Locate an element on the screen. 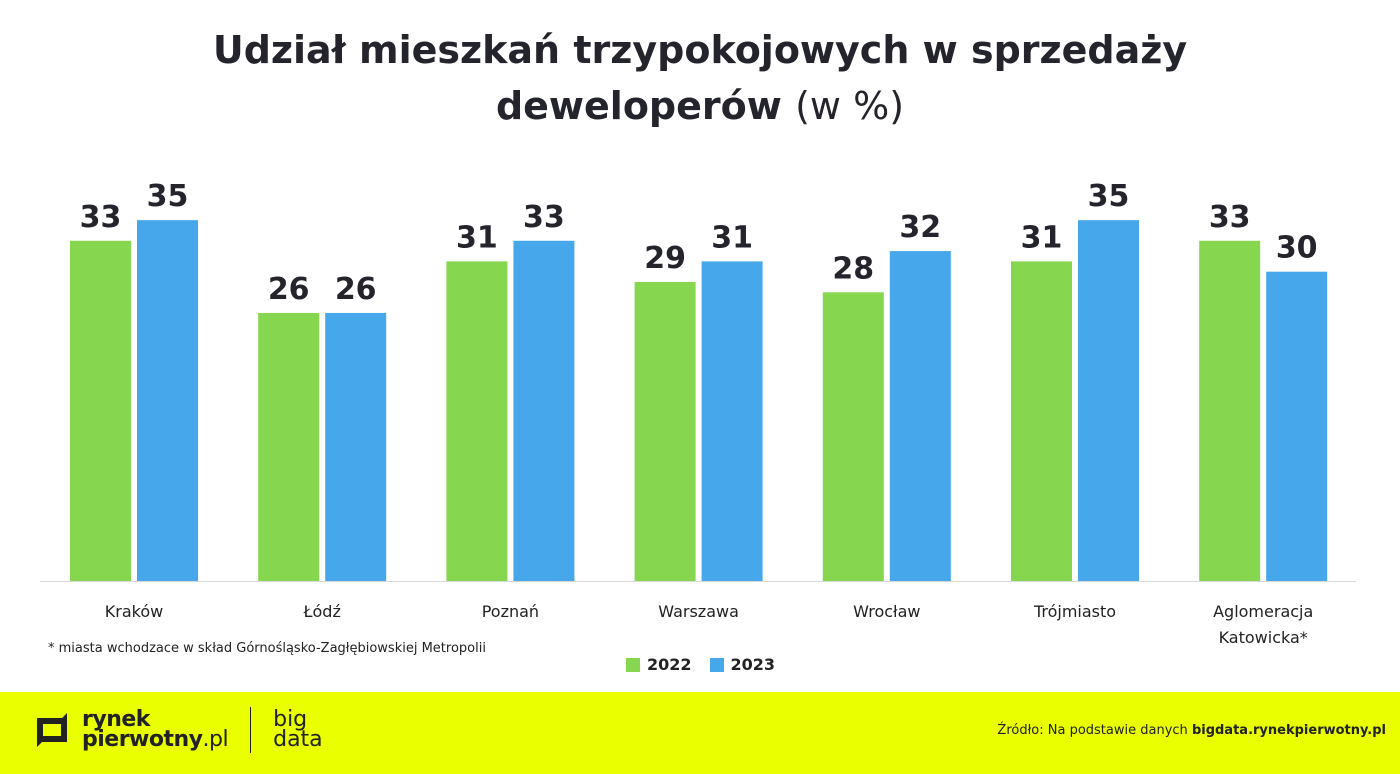  legend-label-2023: 2023 is located at coordinates (753, 664).